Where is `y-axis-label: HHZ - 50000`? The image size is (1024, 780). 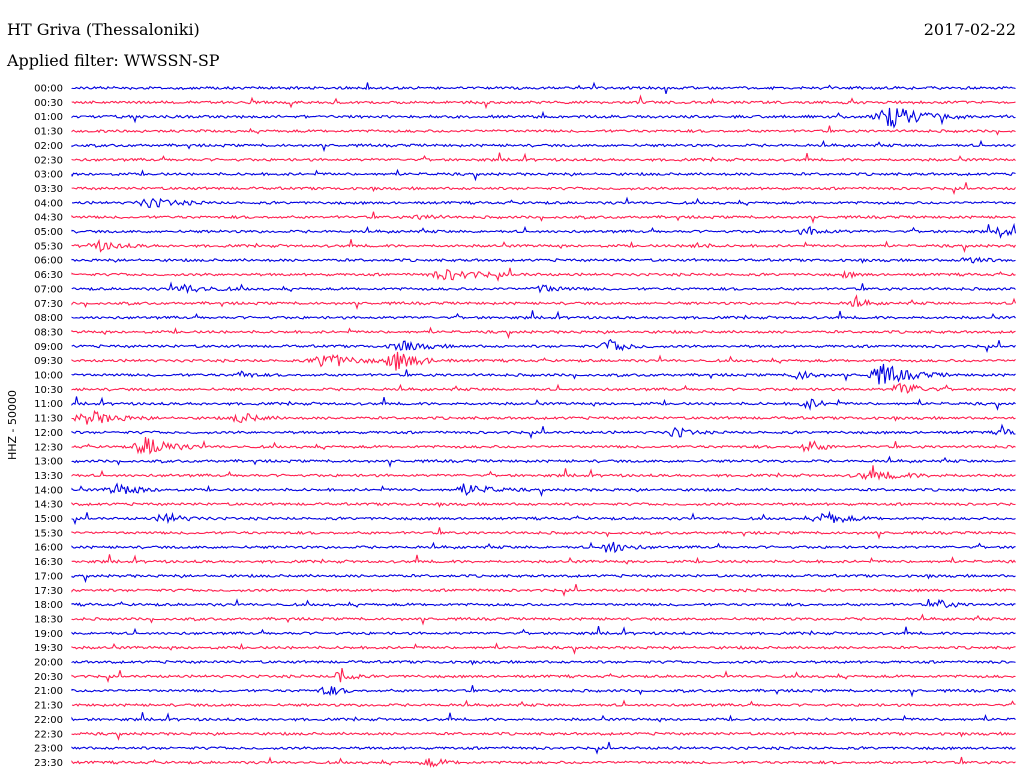 y-axis-label: HHZ - 50000 is located at coordinates (12, 425).